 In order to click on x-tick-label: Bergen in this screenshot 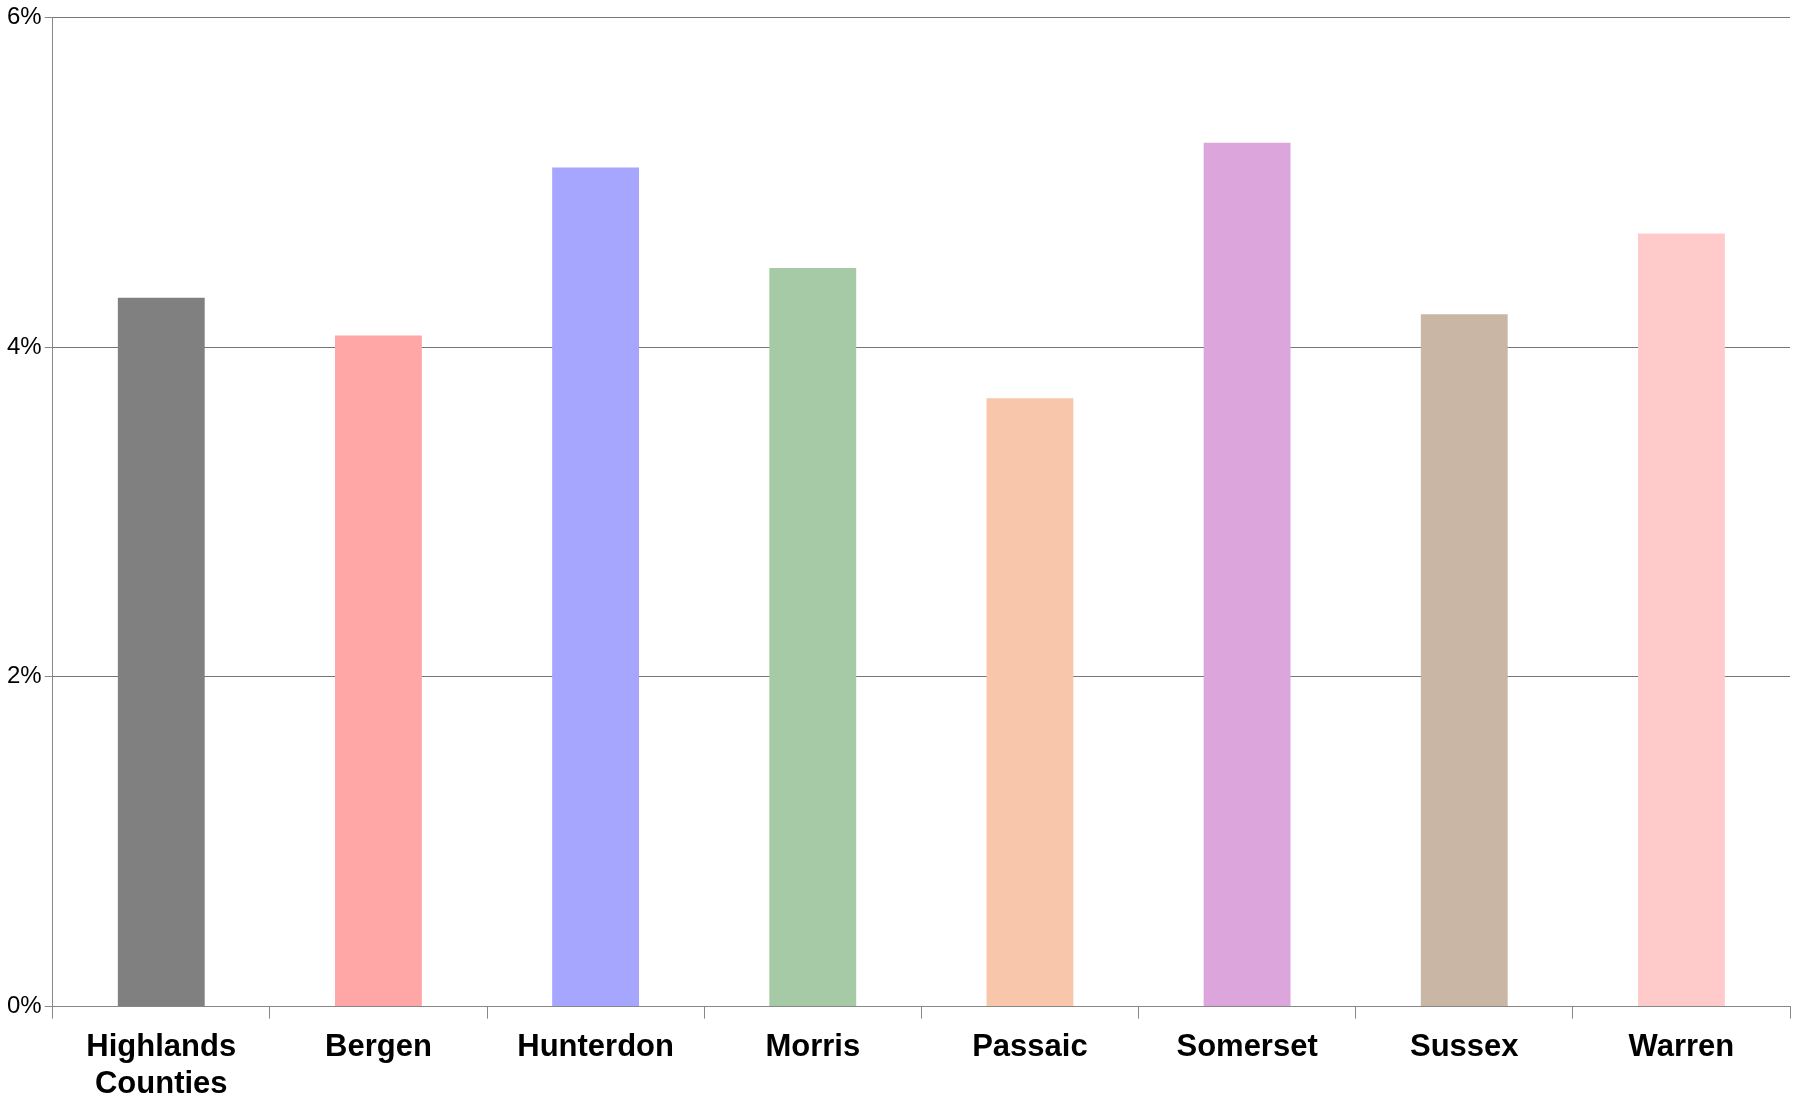, I will do `click(378, 1045)`.